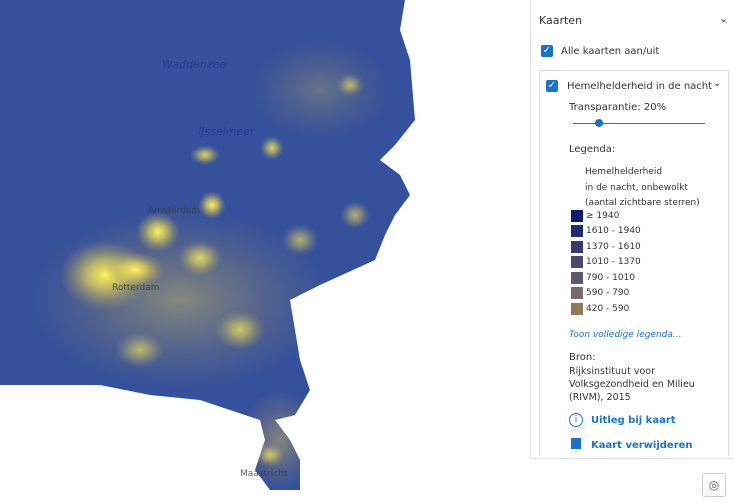  What do you see at coordinates (592, 149) in the screenshot?
I see `legend-heading: Legenda:` at bounding box center [592, 149].